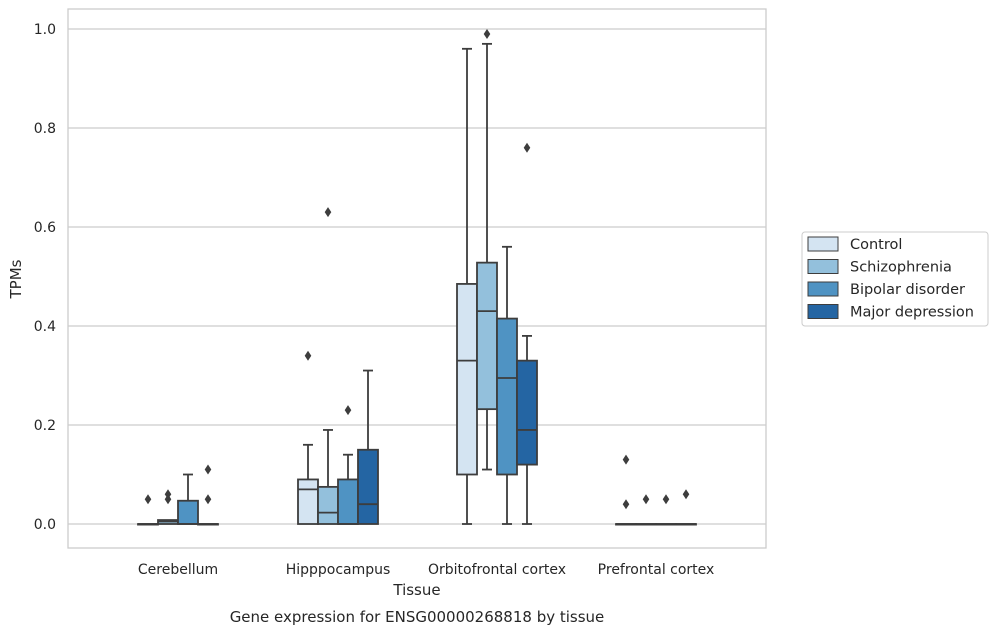 Image resolution: width=997 pixels, height=634 pixels. Describe the element at coordinates (16, 279) in the screenshot. I see `y-axis-title: TPMs` at that location.